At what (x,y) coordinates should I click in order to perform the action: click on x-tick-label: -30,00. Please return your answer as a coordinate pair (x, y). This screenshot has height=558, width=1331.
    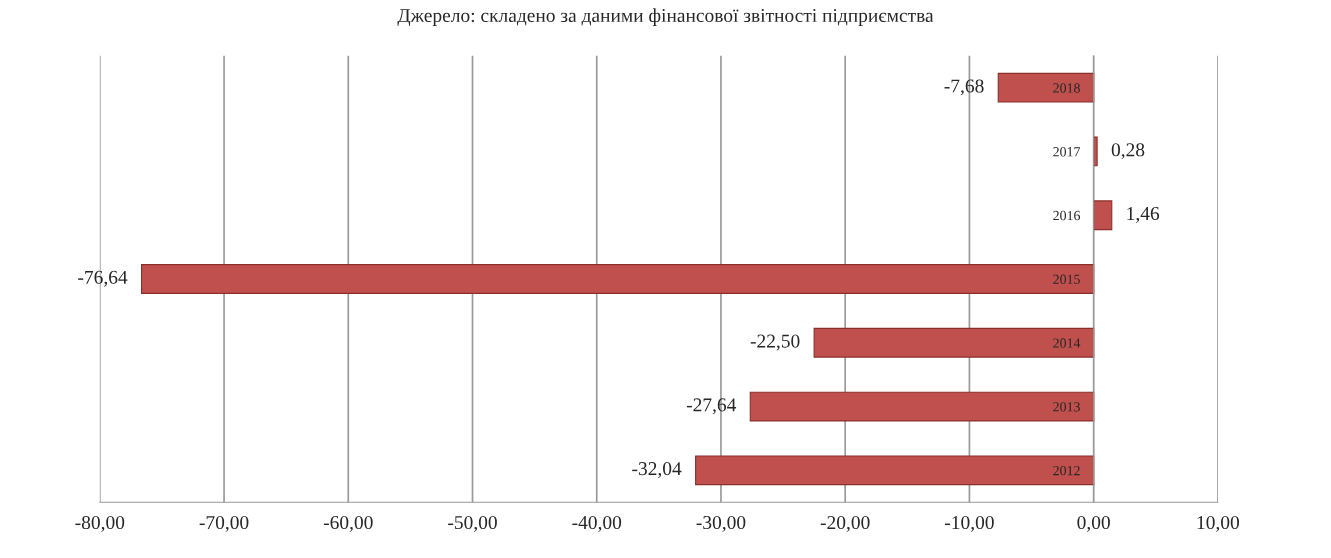
    Looking at the image, I should click on (721, 523).